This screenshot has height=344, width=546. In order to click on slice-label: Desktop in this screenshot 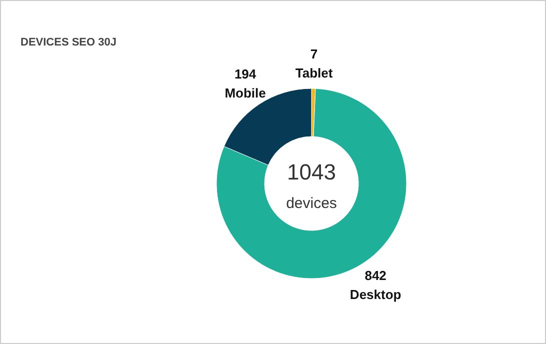, I will do `click(376, 294)`.